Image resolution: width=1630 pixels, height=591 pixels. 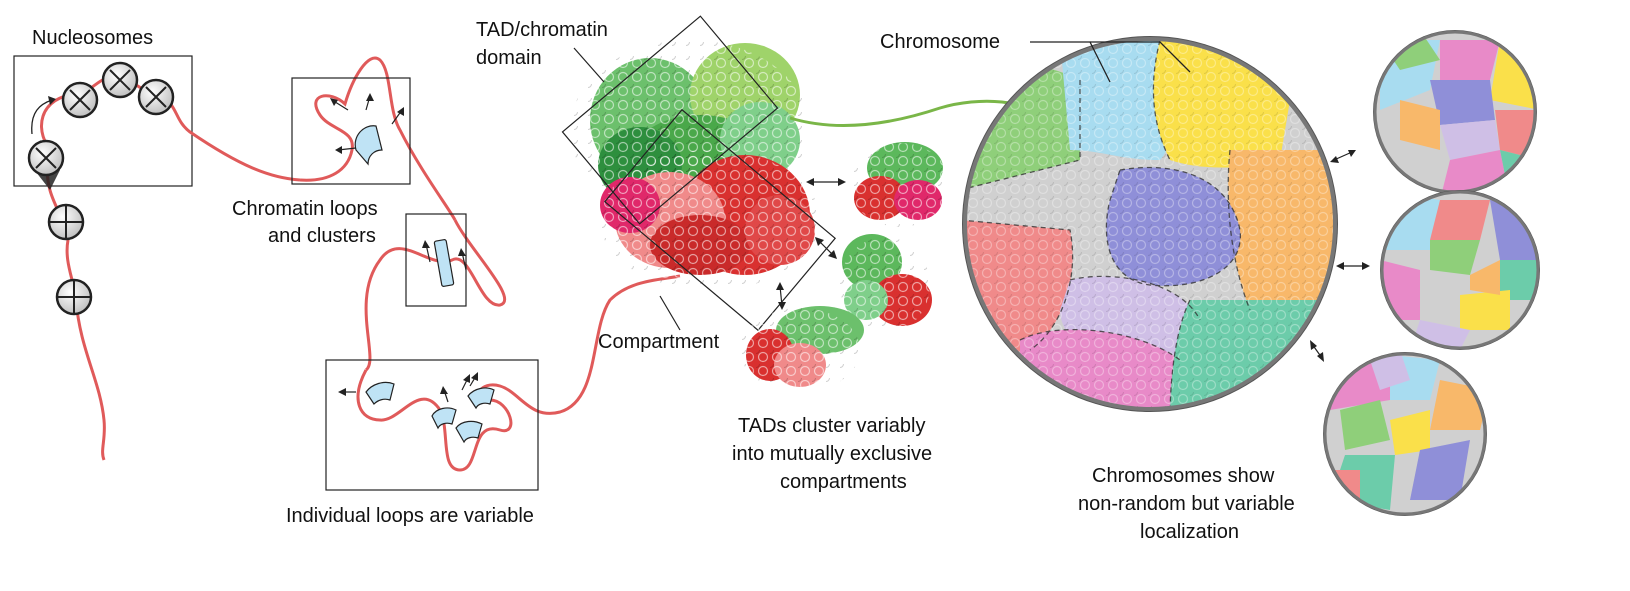 I want to click on tad-pointer-line, so click(x=589, y=65).